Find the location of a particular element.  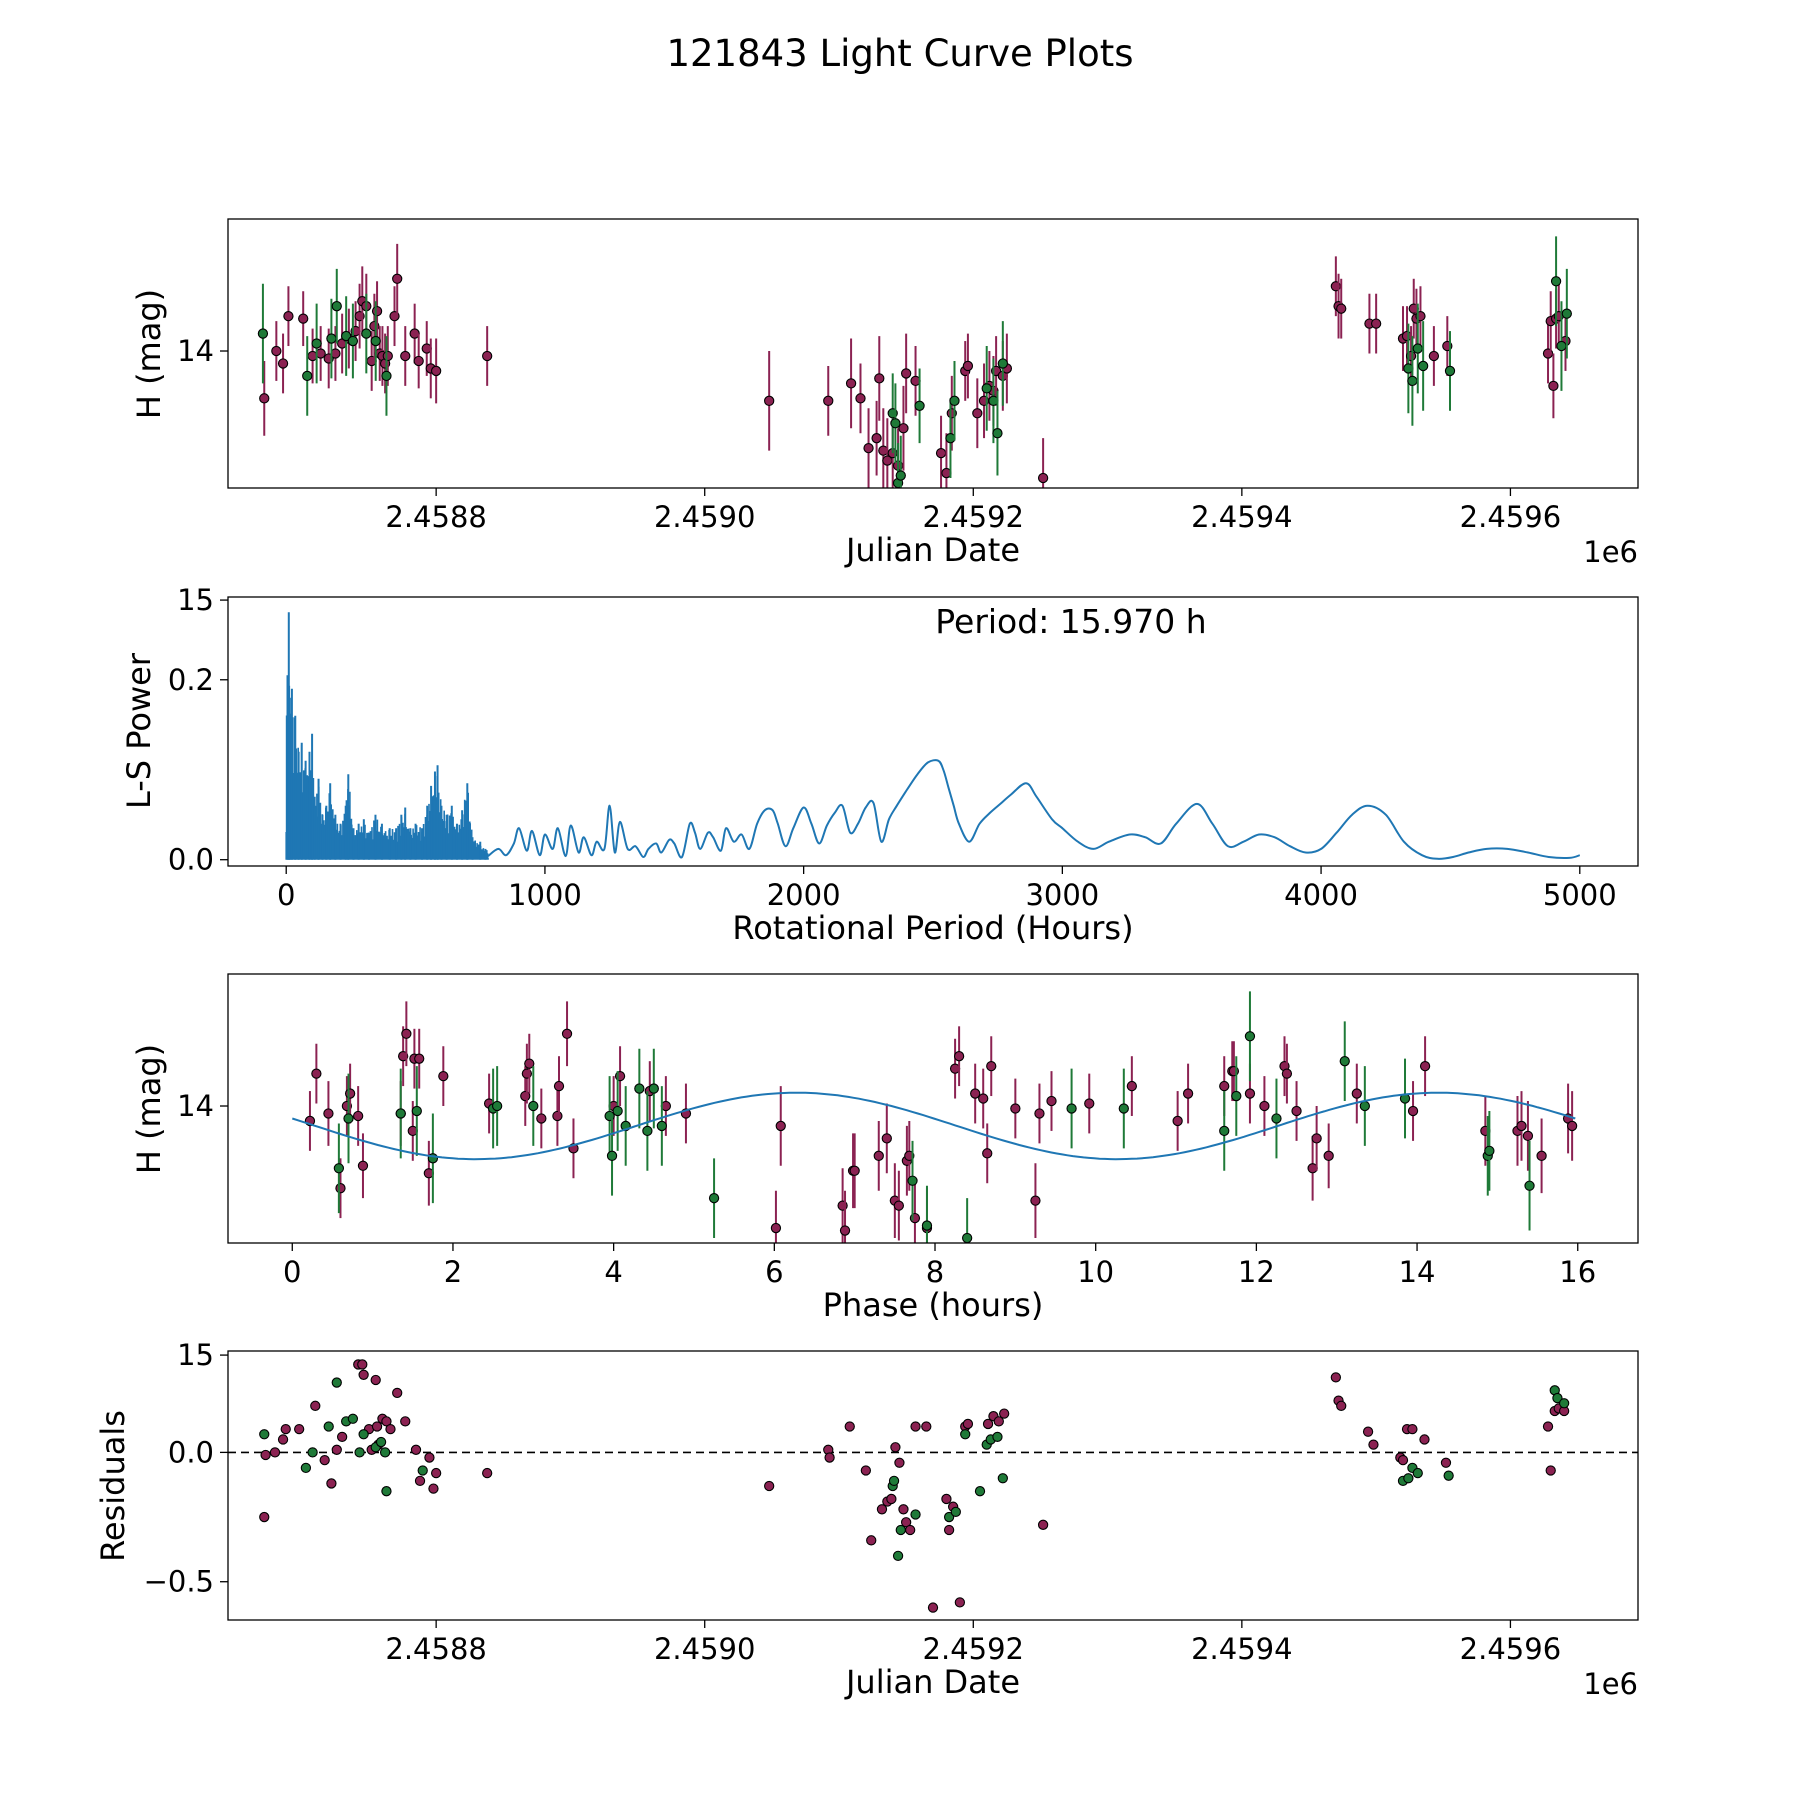

lightcurve-xtick-label: 2.4588 is located at coordinates (435, 517).